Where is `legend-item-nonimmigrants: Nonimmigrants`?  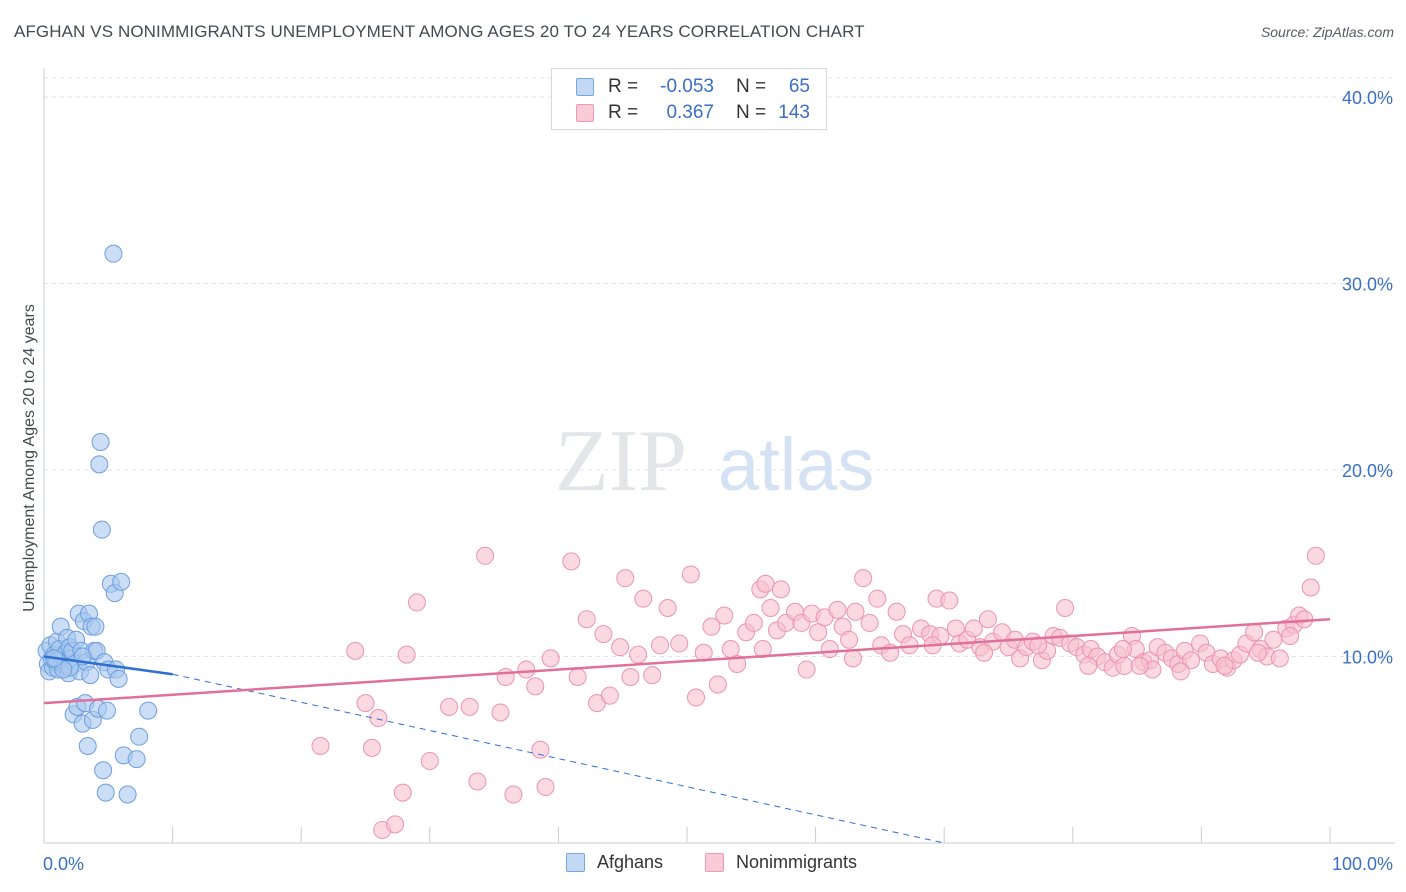
legend-item-nonimmigrants: Nonimmigrants is located at coordinates (781, 862).